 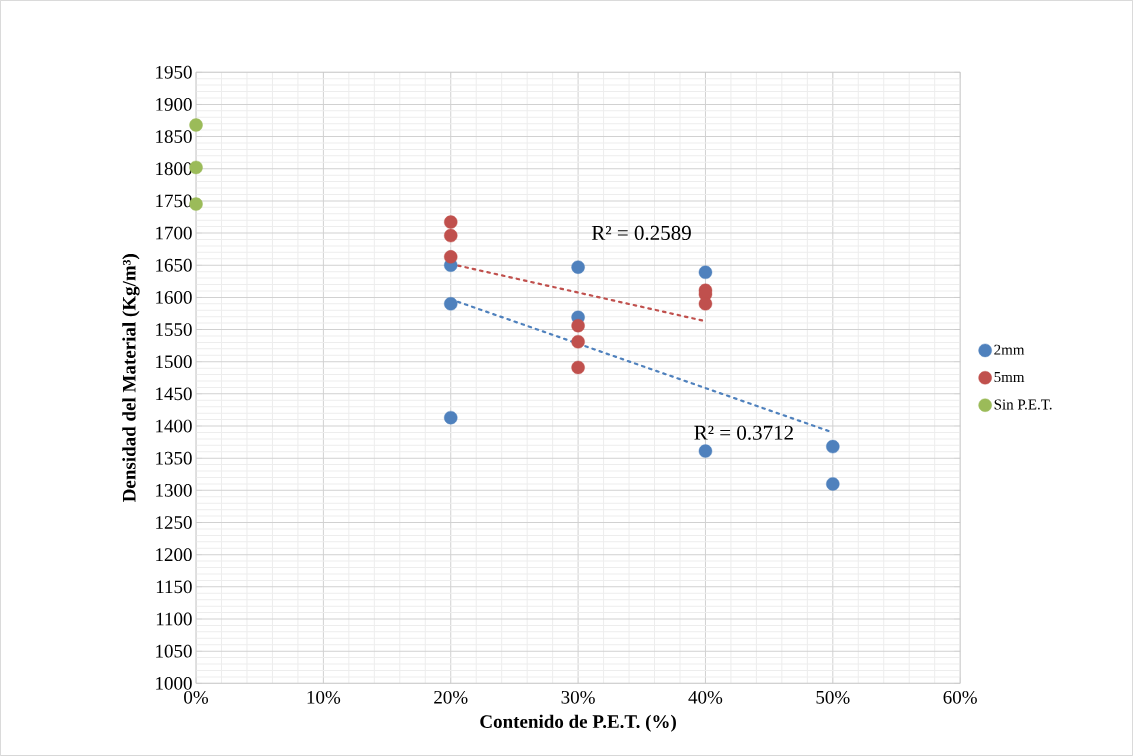 I want to click on y-tick-label: 1450, so click(x=174, y=394).